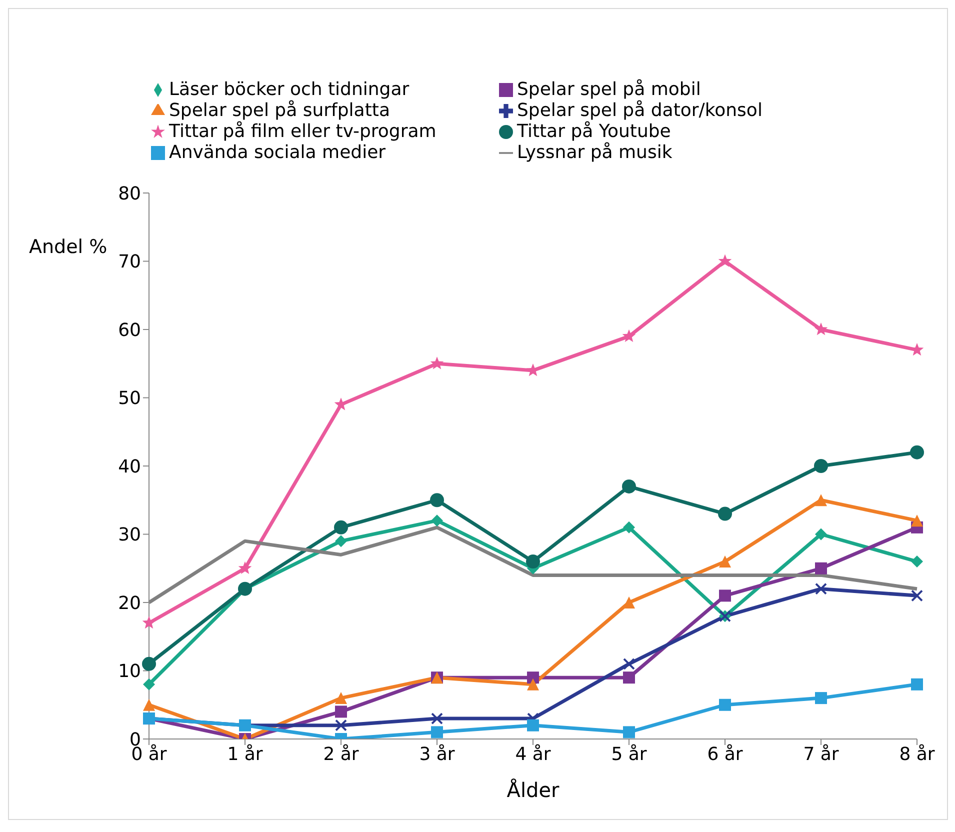  I want to click on y-tick-label: 20, so click(129, 603).